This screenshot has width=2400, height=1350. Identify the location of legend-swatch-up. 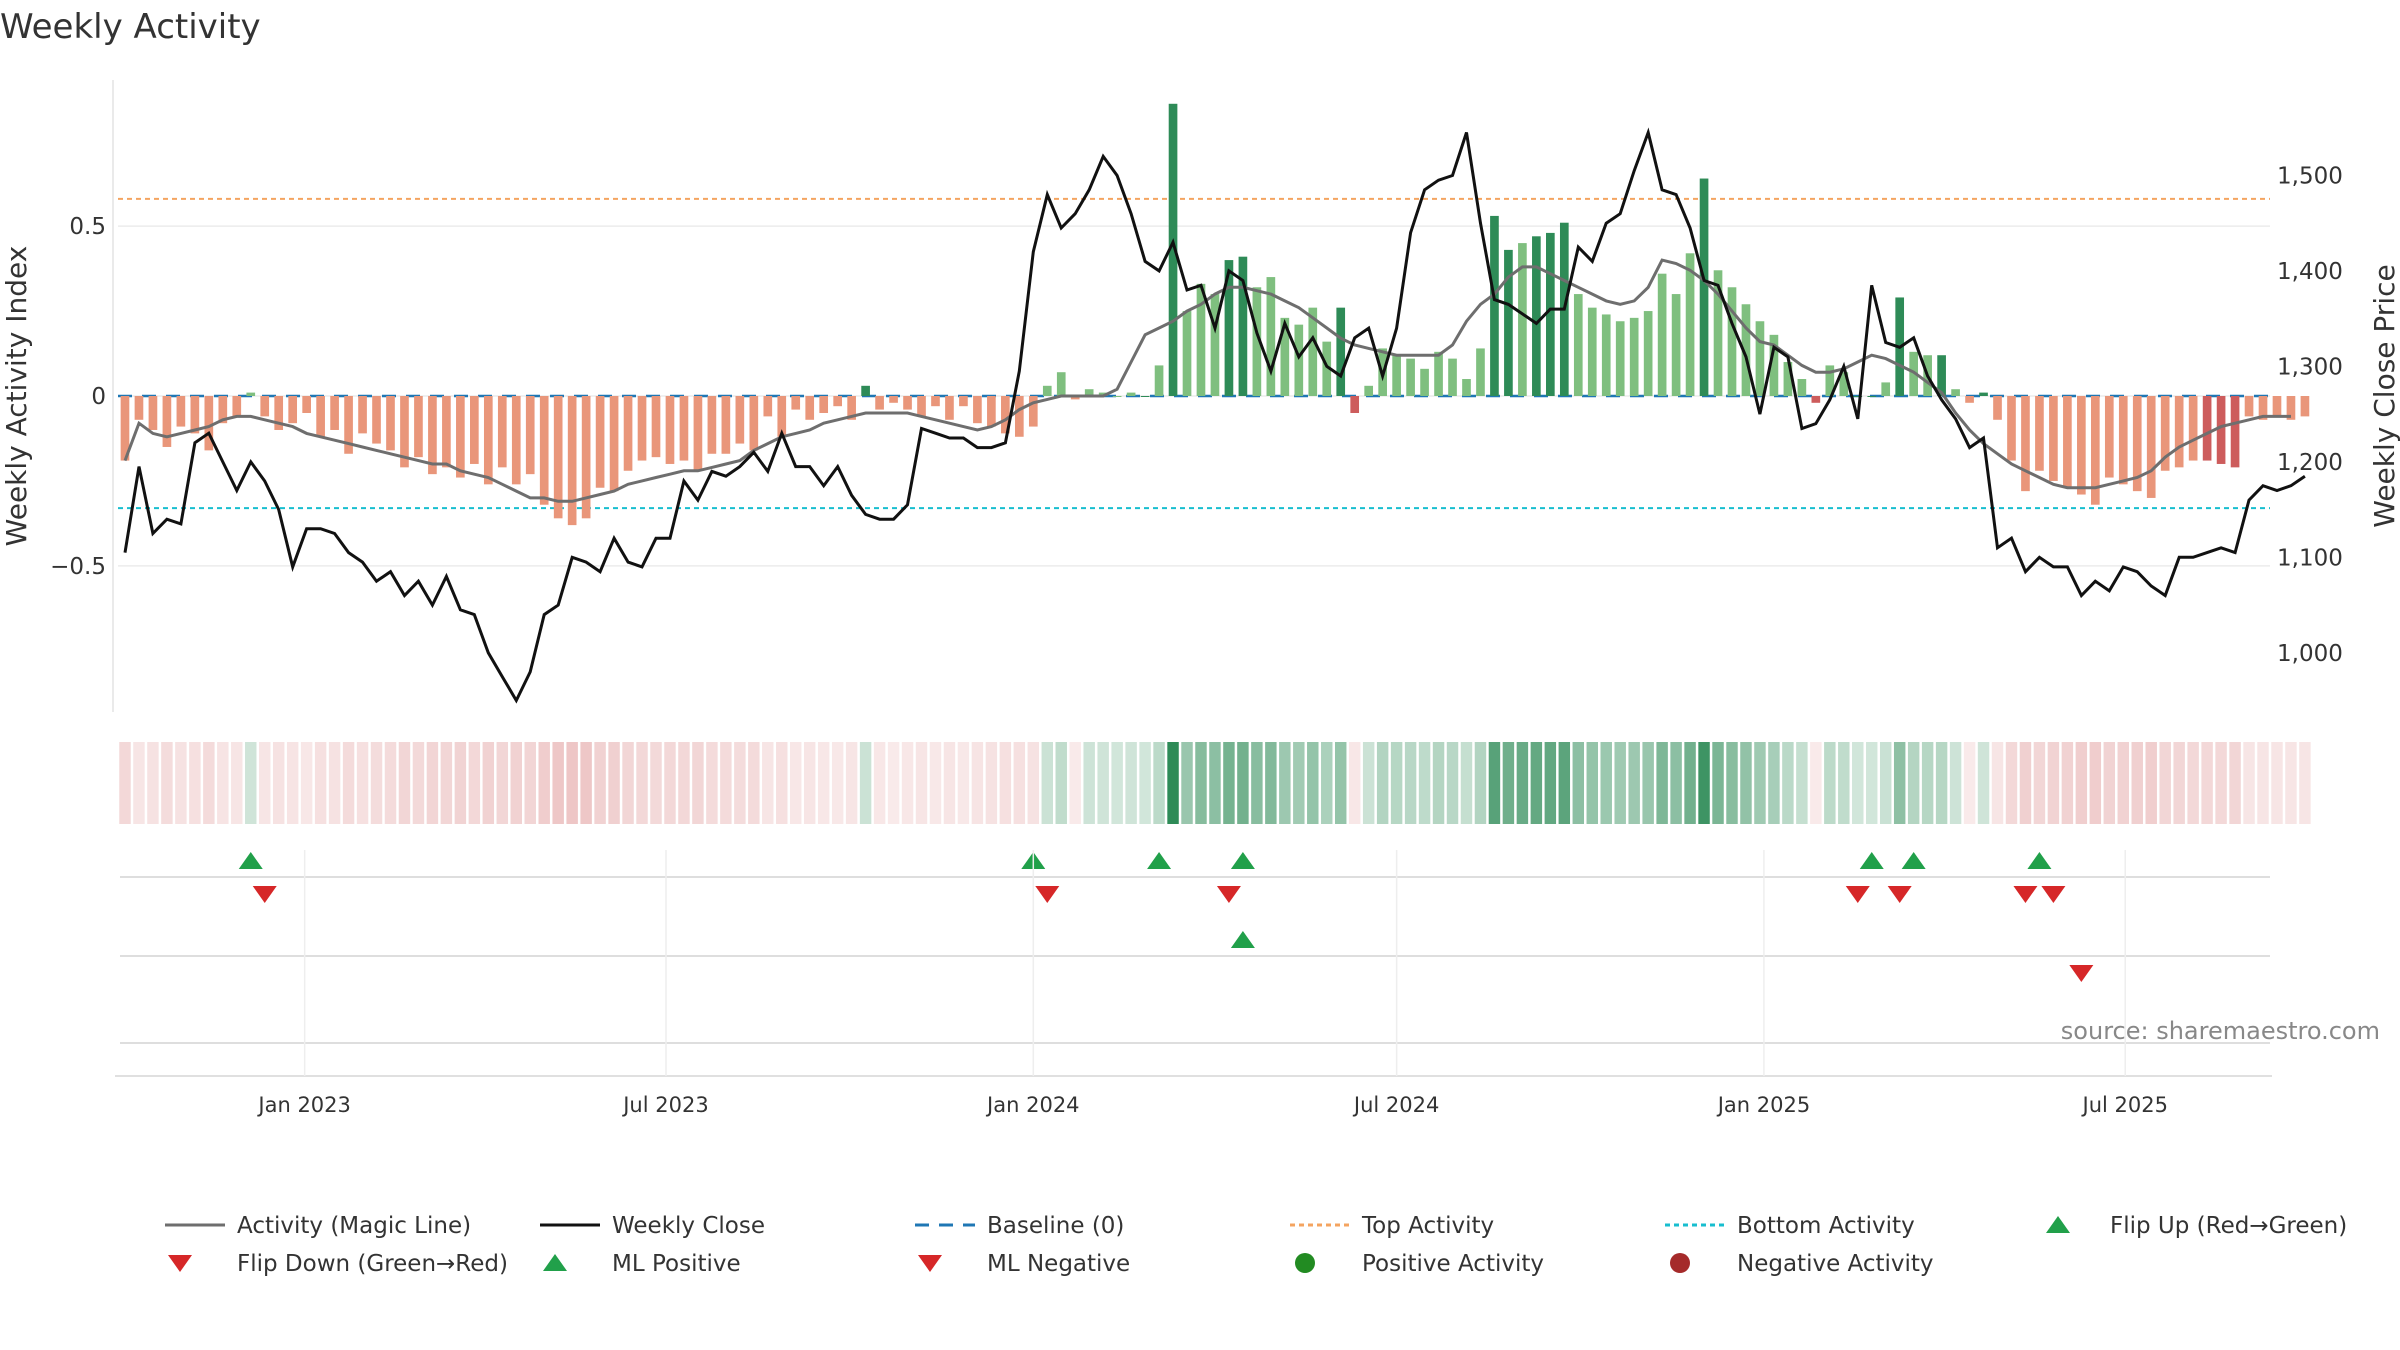
(2058, 1224).